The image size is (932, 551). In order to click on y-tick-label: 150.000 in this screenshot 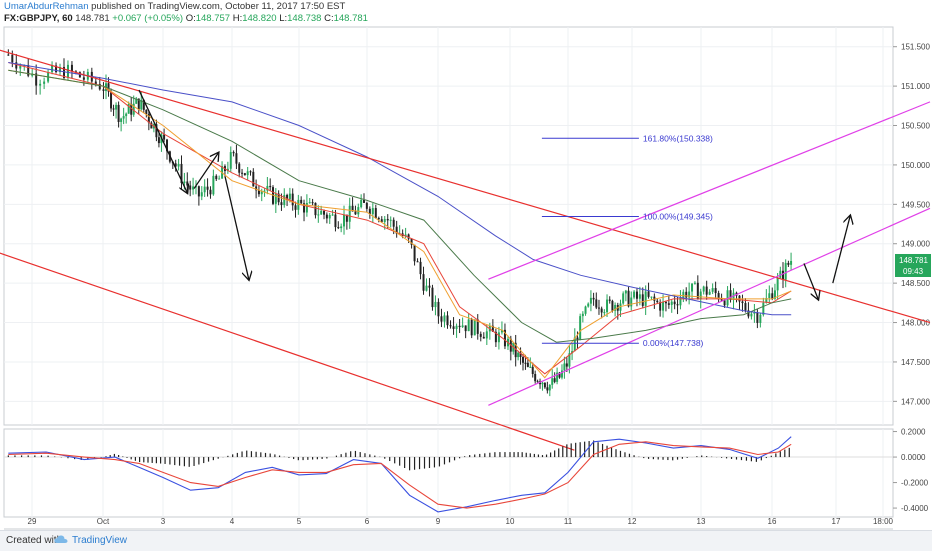, I will do `click(915, 165)`.